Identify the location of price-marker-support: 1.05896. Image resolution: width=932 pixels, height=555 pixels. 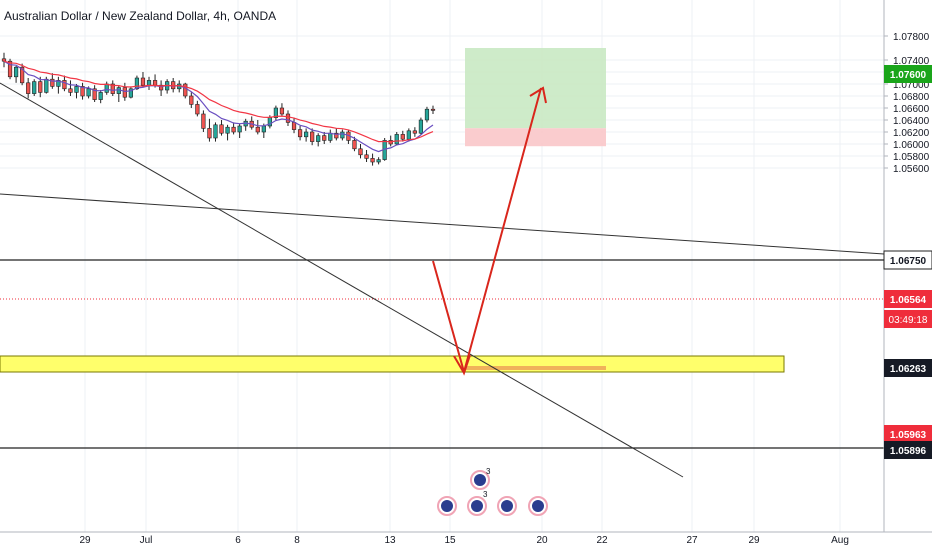
(908, 450).